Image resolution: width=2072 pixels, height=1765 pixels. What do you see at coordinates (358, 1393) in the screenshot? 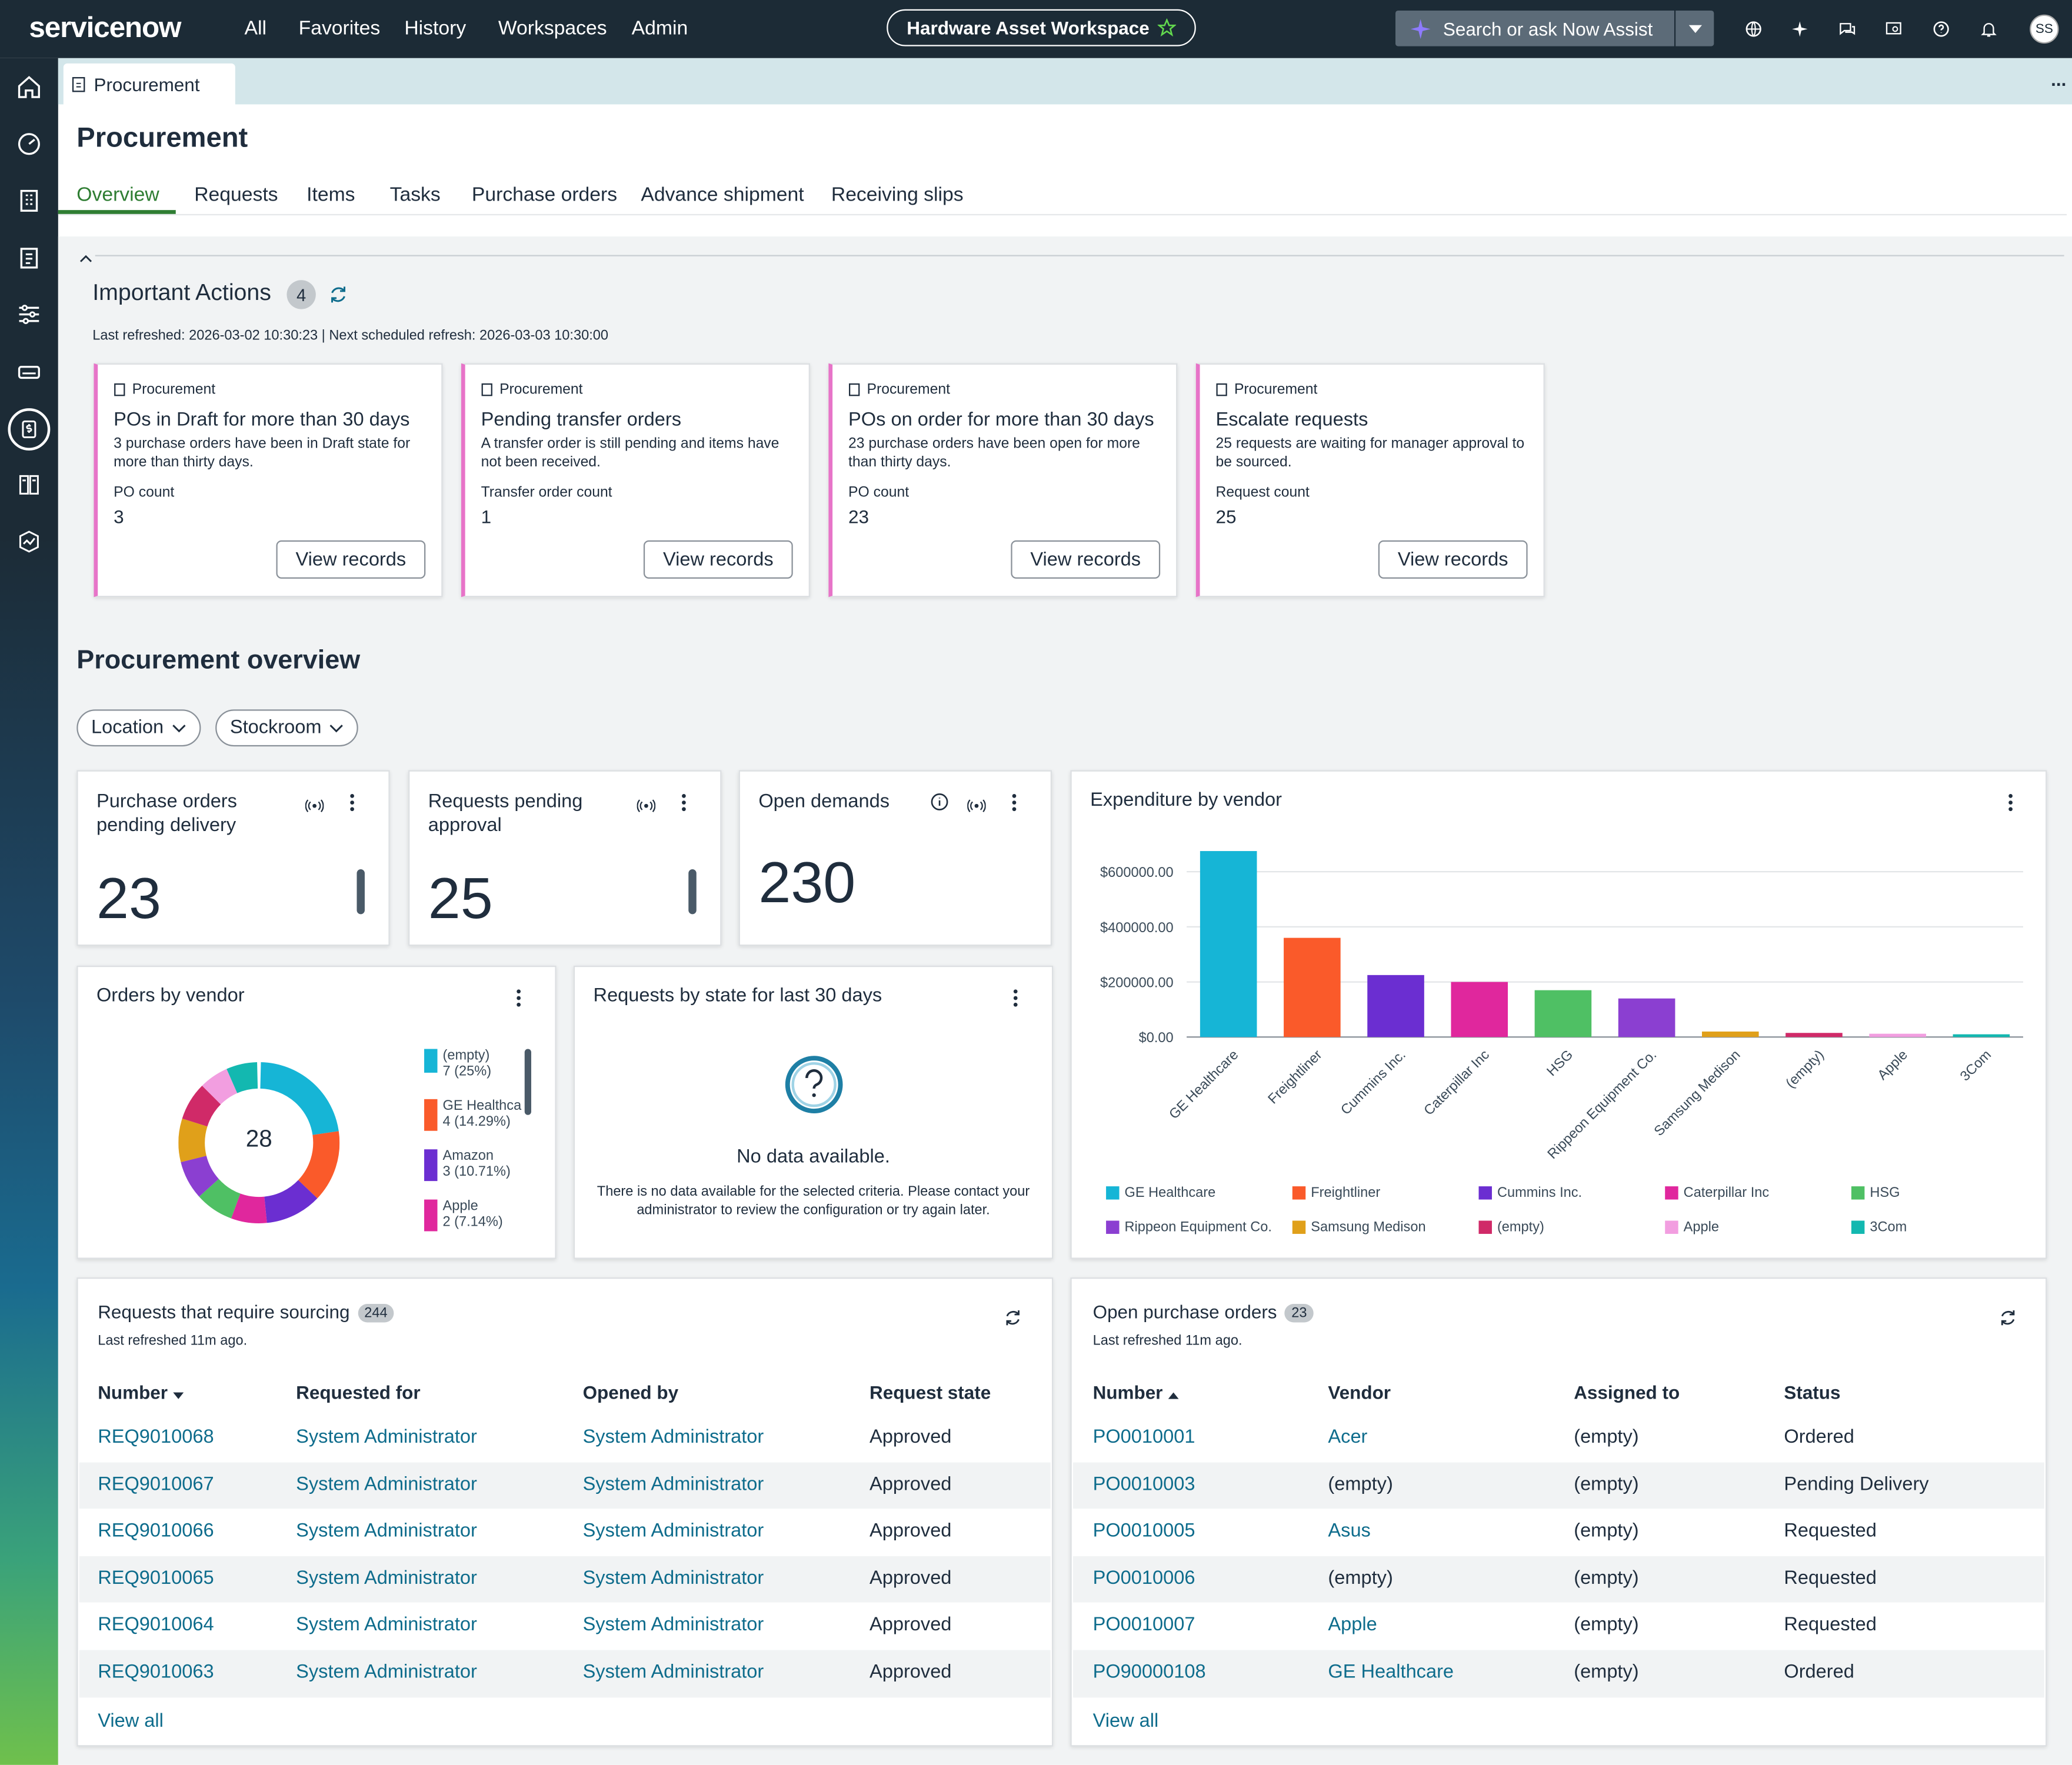
I see `column-header-requested-for: Requested for` at bounding box center [358, 1393].